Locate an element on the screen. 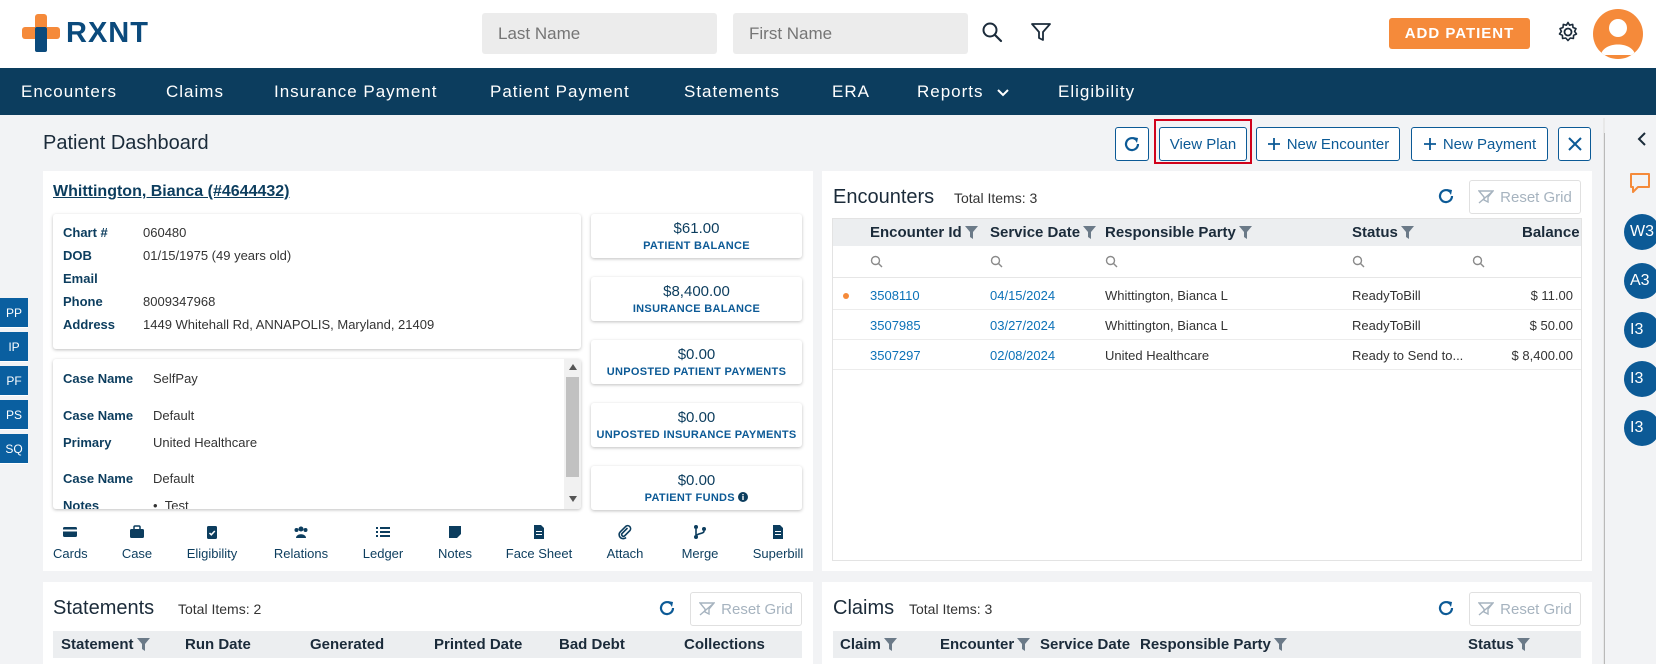 The width and height of the screenshot is (1656, 664). close-button is located at coordinates (1574, 144).